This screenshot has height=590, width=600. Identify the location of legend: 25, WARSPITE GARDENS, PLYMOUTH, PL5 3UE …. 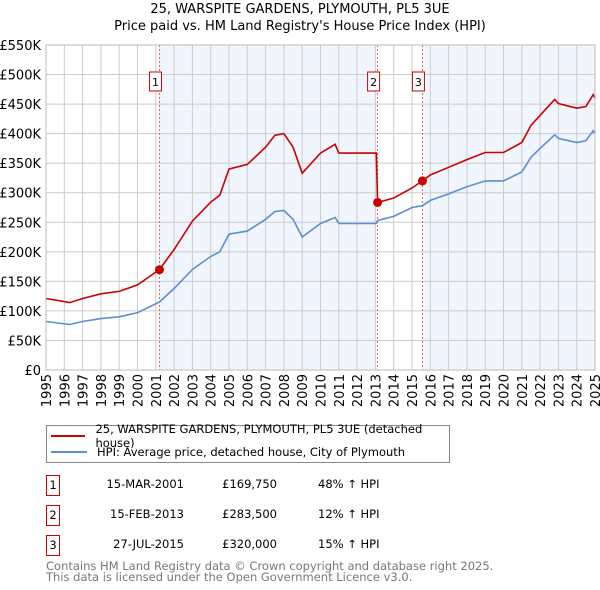
(248, 442).